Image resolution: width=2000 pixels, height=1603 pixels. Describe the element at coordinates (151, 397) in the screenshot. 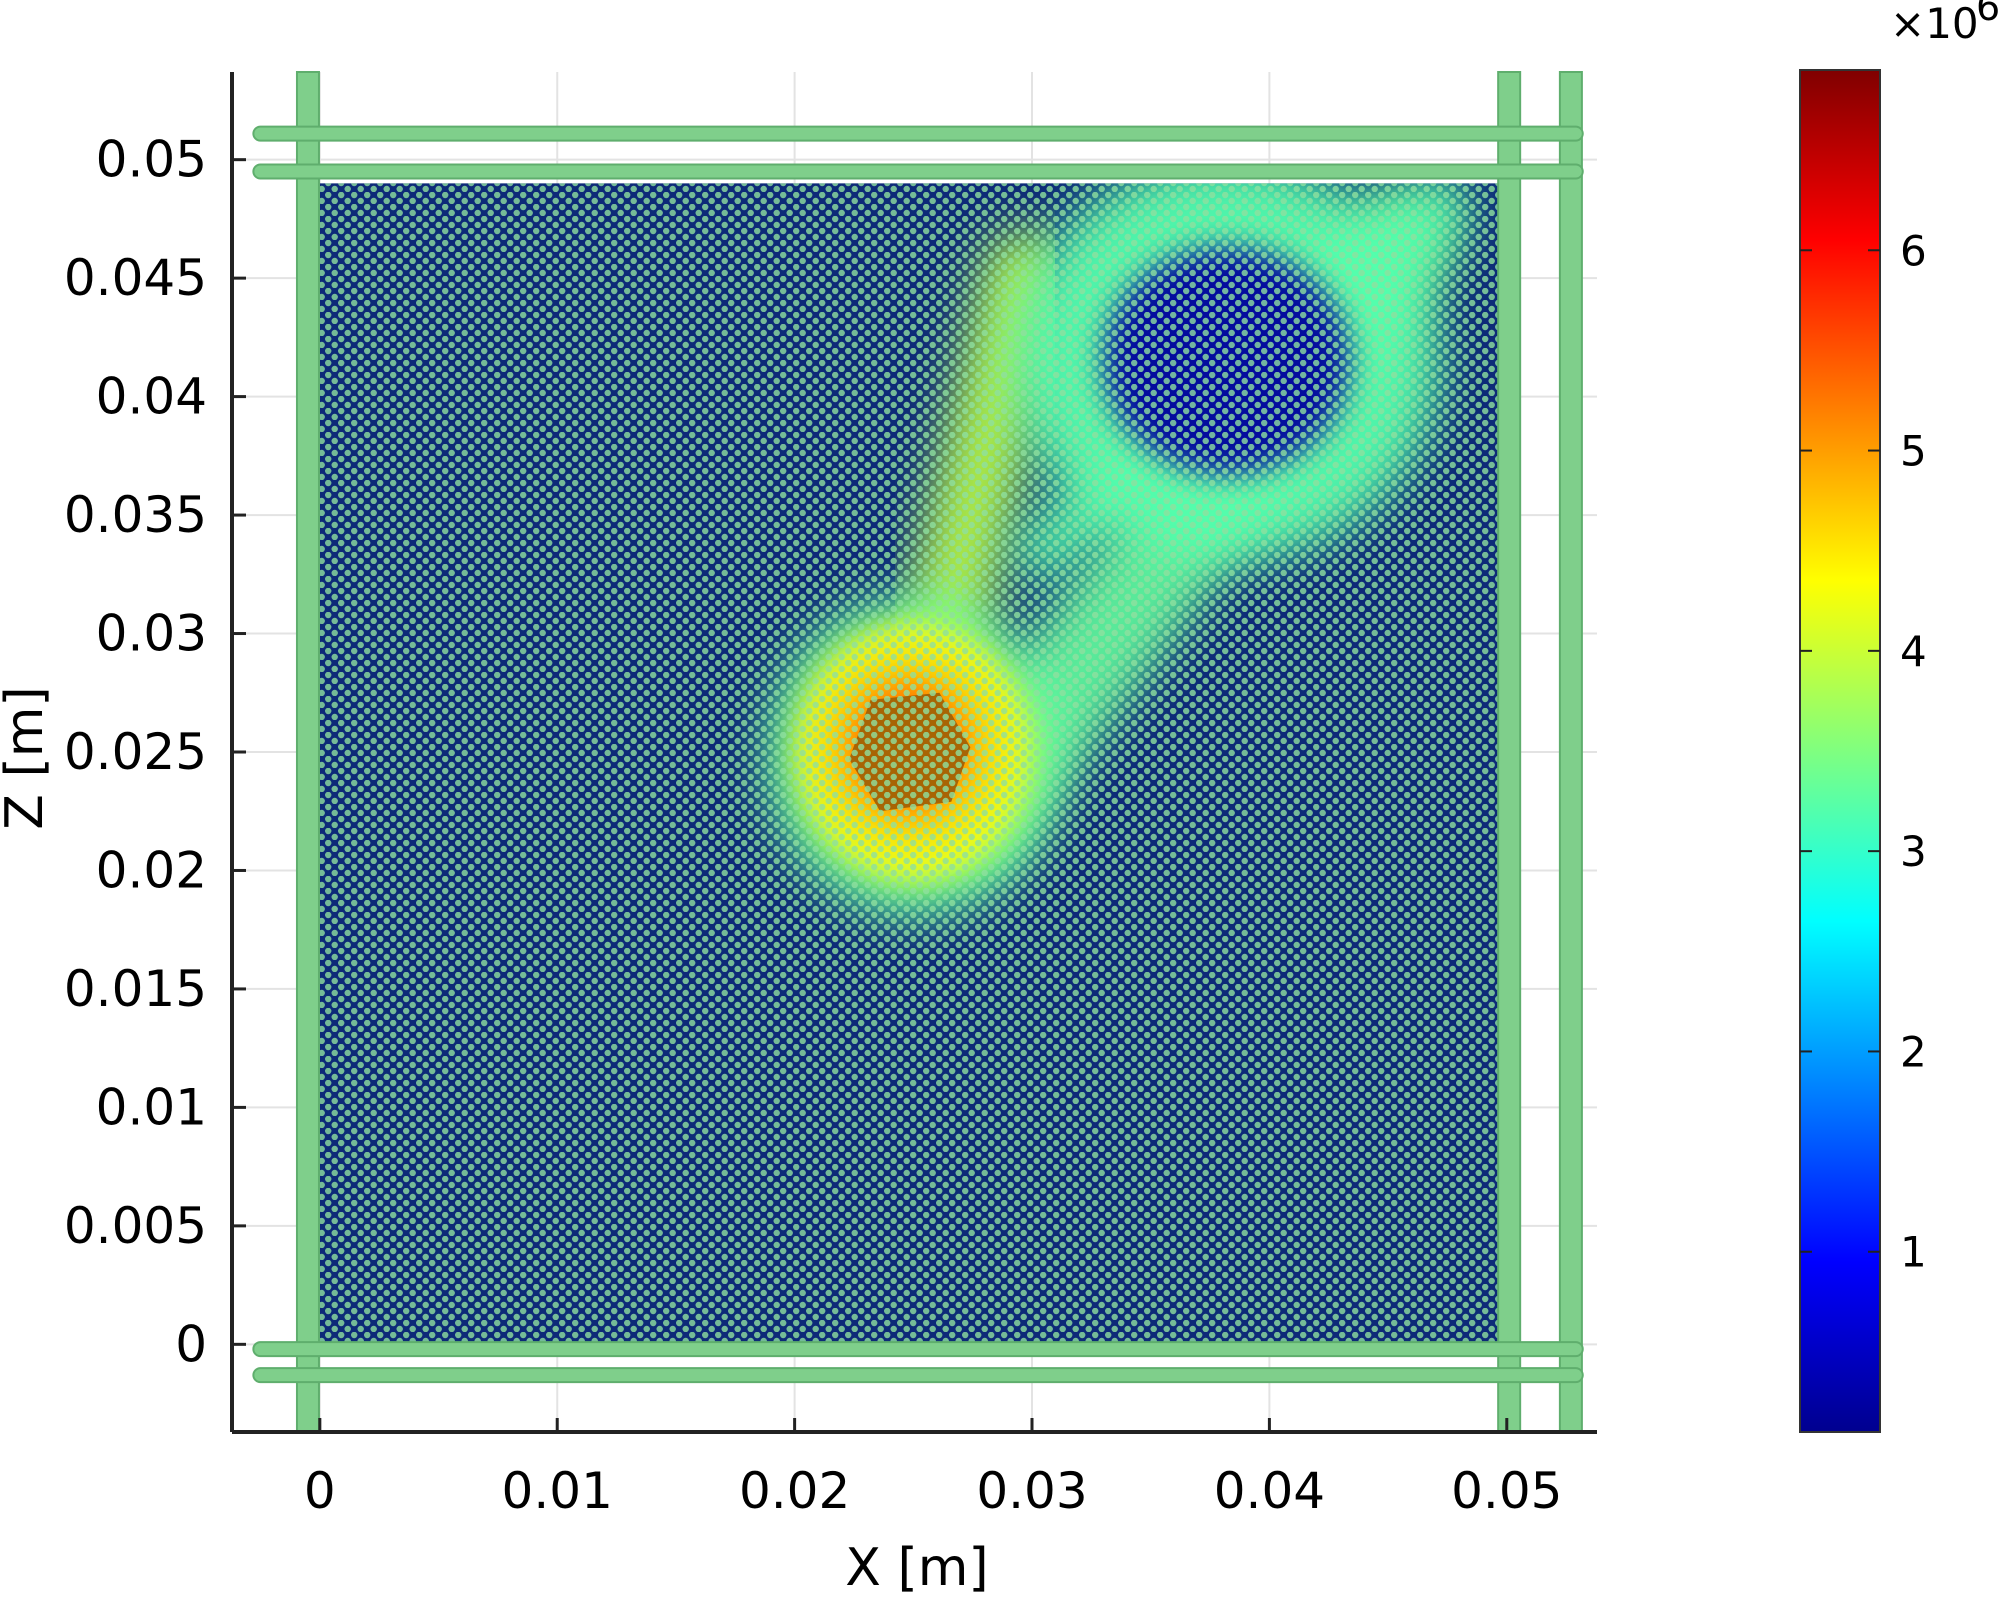

I see `y-tick-label-8: 0.04` at that location.